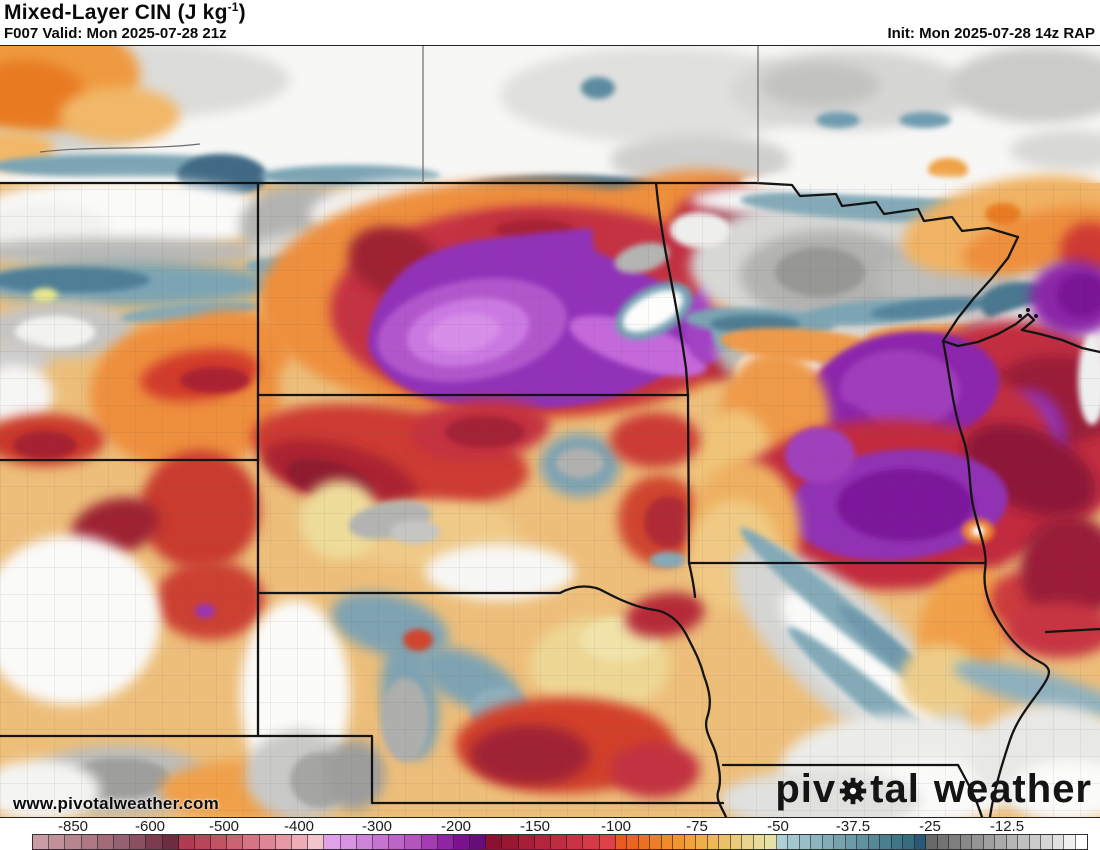 This screenshot has height=850, width=1100. I want to click on colorbar-tick-label: -850, so click(73, 826).